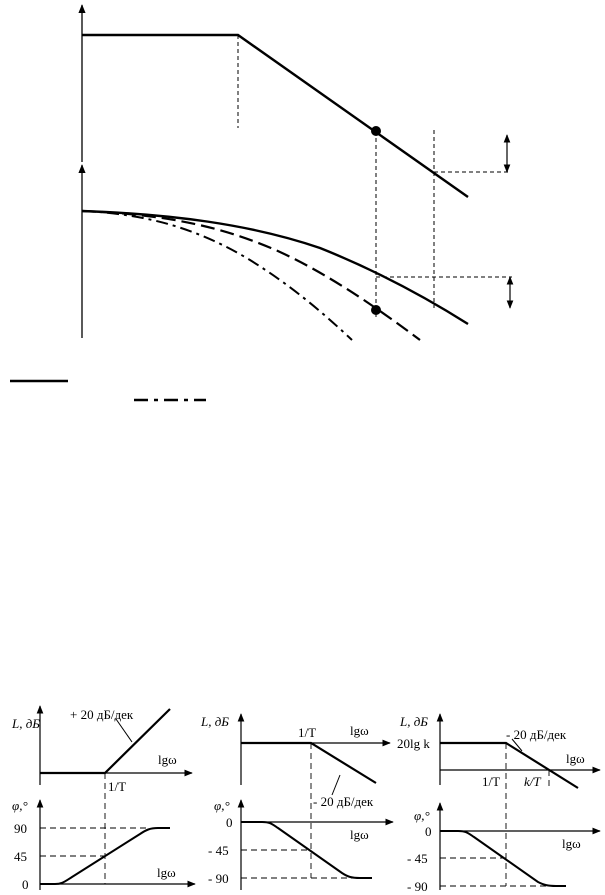 Image resolution: width=605 pixels, height=895 pixels. Describe the element at coordinates (417, 886) in the screenshot. I see `panel3-phase-tick-90: - 90` at that location.